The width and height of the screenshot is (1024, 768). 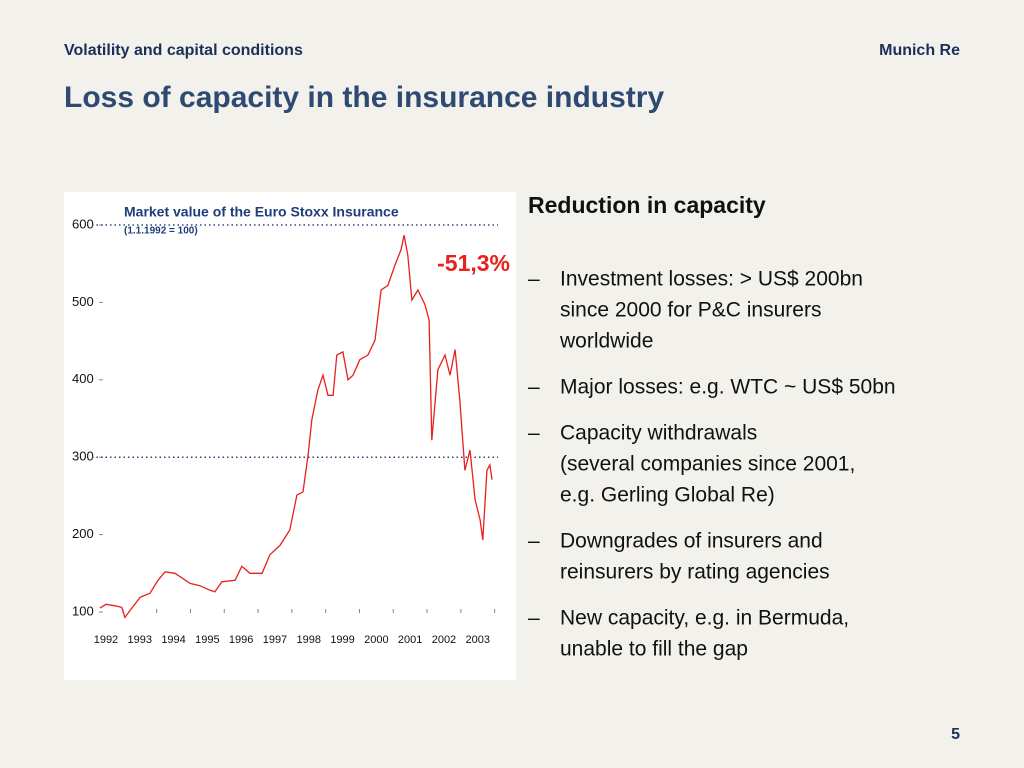 I want to click on bullet-text: Major losses: e.g. WTC ~ US$ 50bn, so click(x=728, y=387).